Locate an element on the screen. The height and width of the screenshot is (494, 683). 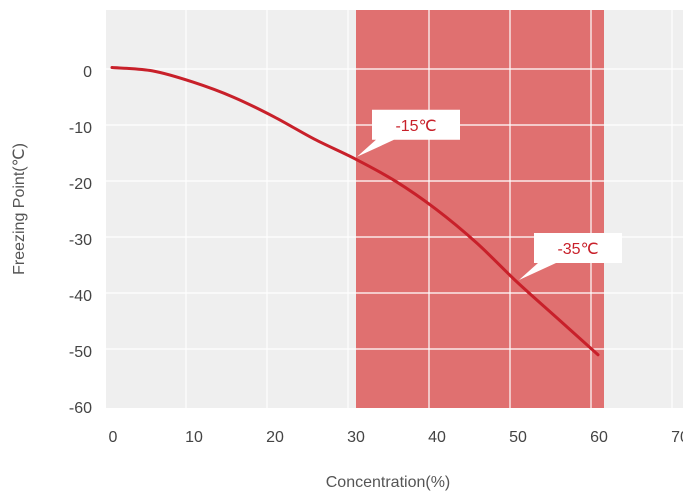
x-tick-label: 20 is located at coordinates (275, 437).